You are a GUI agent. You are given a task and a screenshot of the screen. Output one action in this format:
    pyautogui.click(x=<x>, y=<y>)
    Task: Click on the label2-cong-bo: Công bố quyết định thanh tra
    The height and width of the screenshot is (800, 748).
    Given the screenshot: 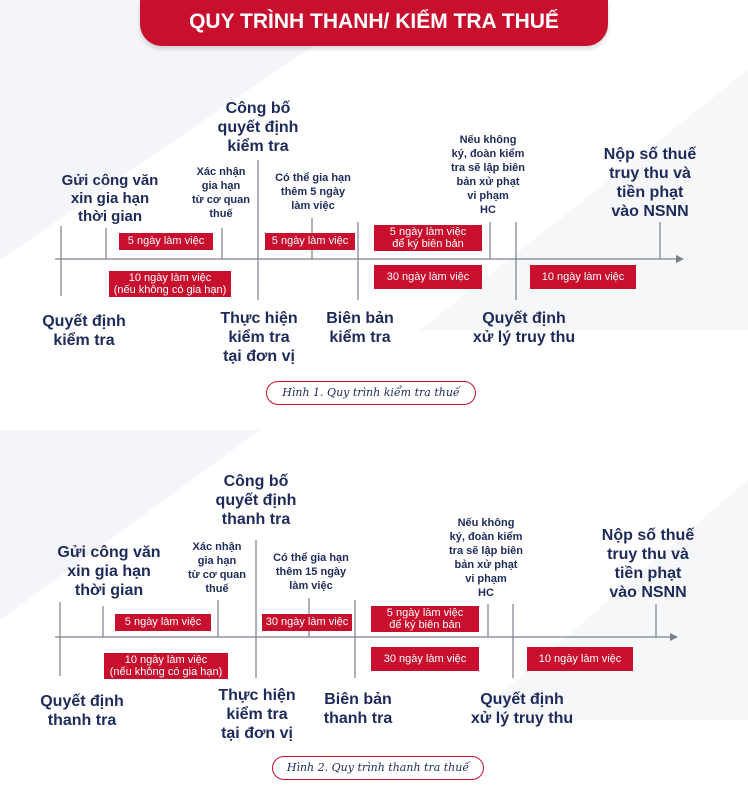 What is the action you would take?
    pyautogui.click(x=256, y=500)
    